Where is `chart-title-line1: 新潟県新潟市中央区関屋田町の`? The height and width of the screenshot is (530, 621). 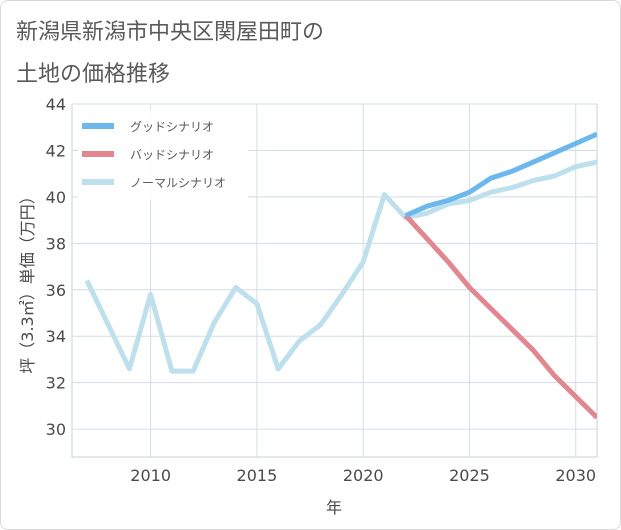
chart-title-line1: 新潟県新潟市中央区関屋田町の is located at coordinates (170, 32).